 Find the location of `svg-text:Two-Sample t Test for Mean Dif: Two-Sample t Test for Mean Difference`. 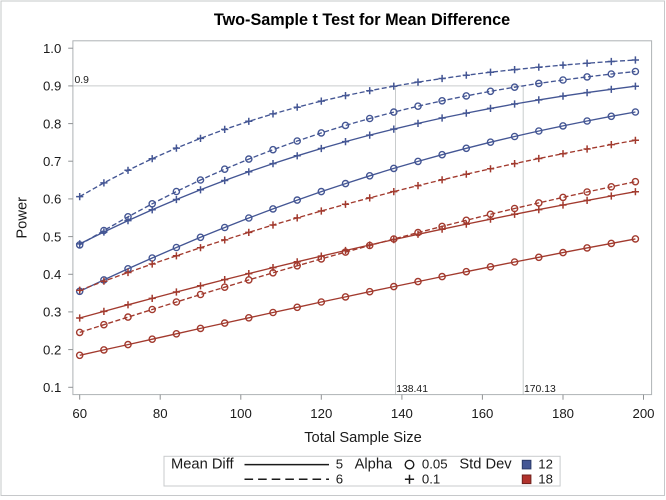

svg-text:Two-Sample t Test for Mean Dif: Two-Sample t Test for Mean Difference is located at coordinates (362, 20).